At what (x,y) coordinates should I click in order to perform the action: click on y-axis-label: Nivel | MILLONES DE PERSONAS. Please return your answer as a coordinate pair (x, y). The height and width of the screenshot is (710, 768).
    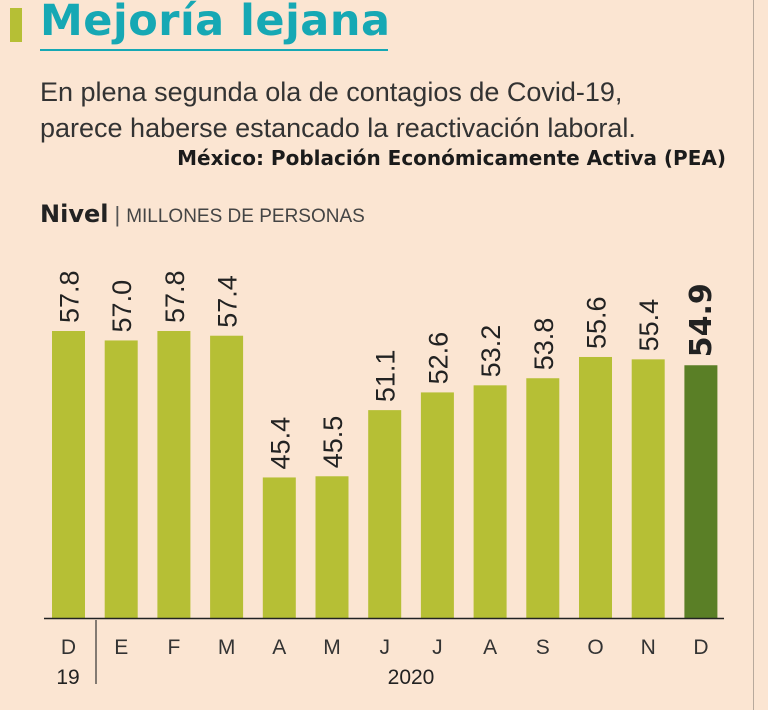
    Looking at the image, I should click on (202, 214).